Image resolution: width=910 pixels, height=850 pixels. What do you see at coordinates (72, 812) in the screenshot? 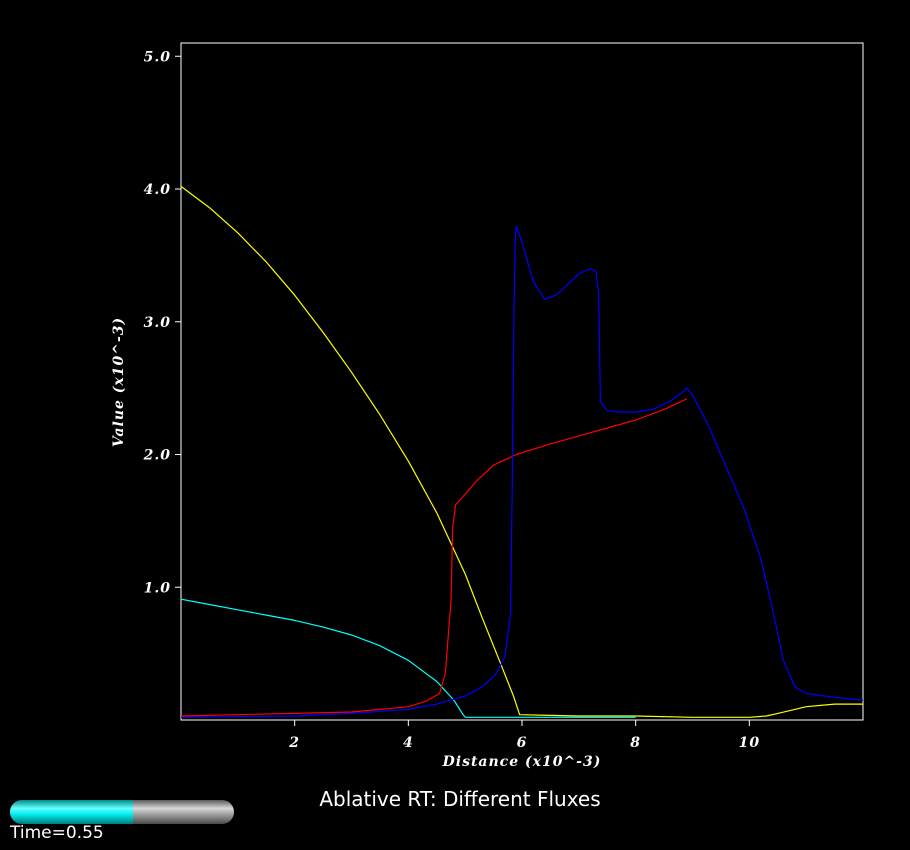
I see `time-progress-fill` at bounding box center [72, 812].